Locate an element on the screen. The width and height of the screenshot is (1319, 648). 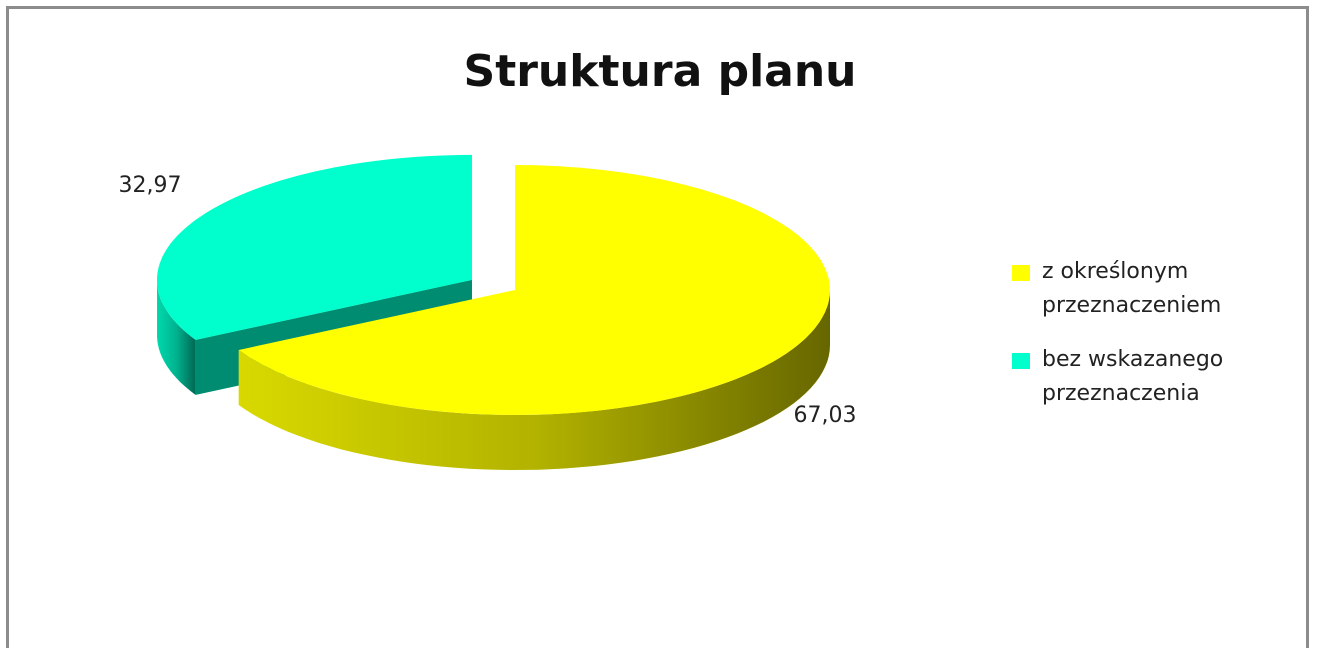
legend-label: bez wskazanego przeznaczenia is located at coordinates (1133, 376).